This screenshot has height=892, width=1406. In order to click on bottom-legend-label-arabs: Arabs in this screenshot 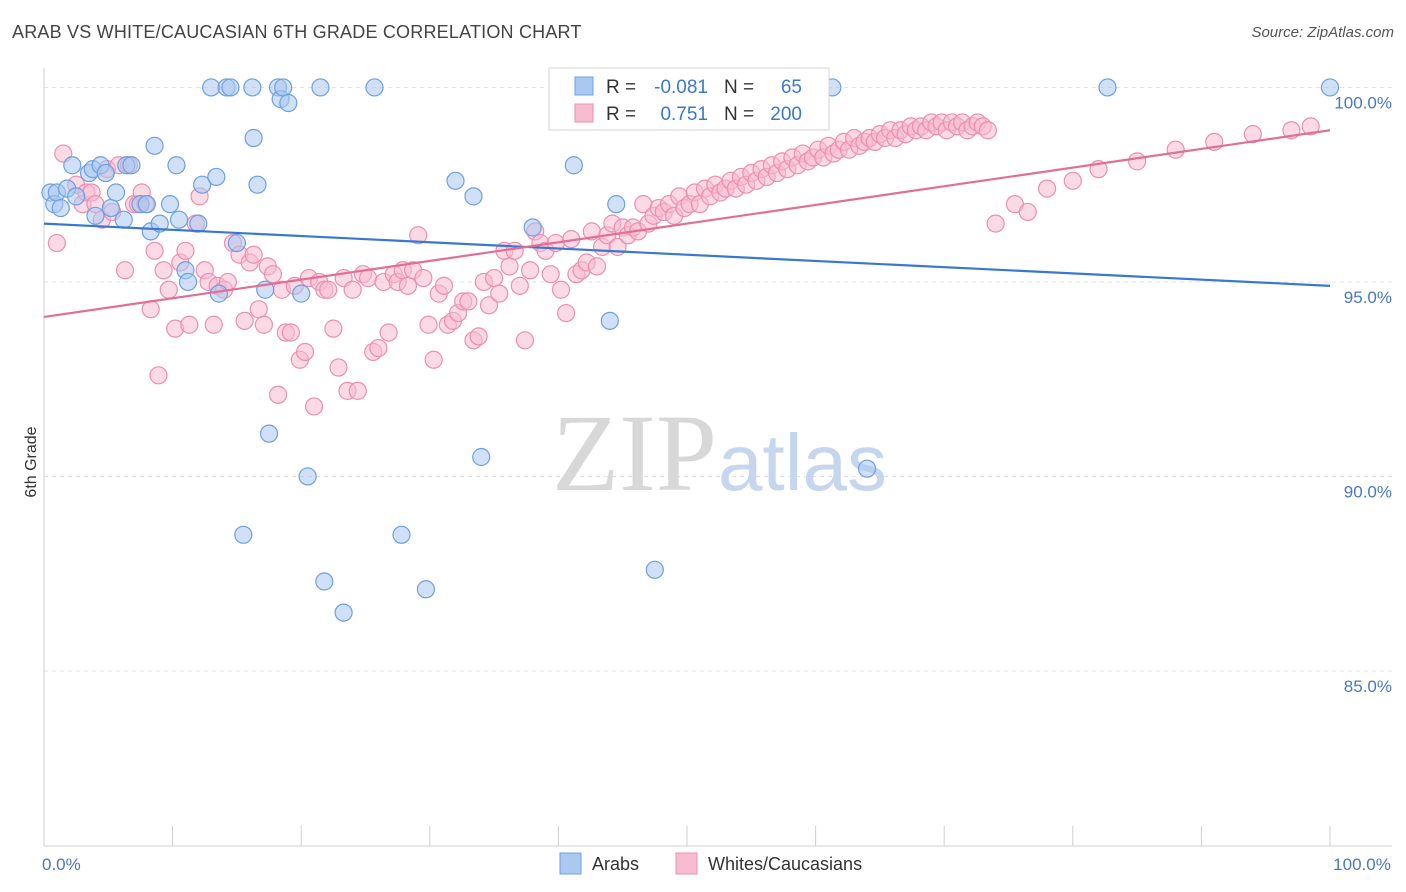, I will do `click(615, 864)`.